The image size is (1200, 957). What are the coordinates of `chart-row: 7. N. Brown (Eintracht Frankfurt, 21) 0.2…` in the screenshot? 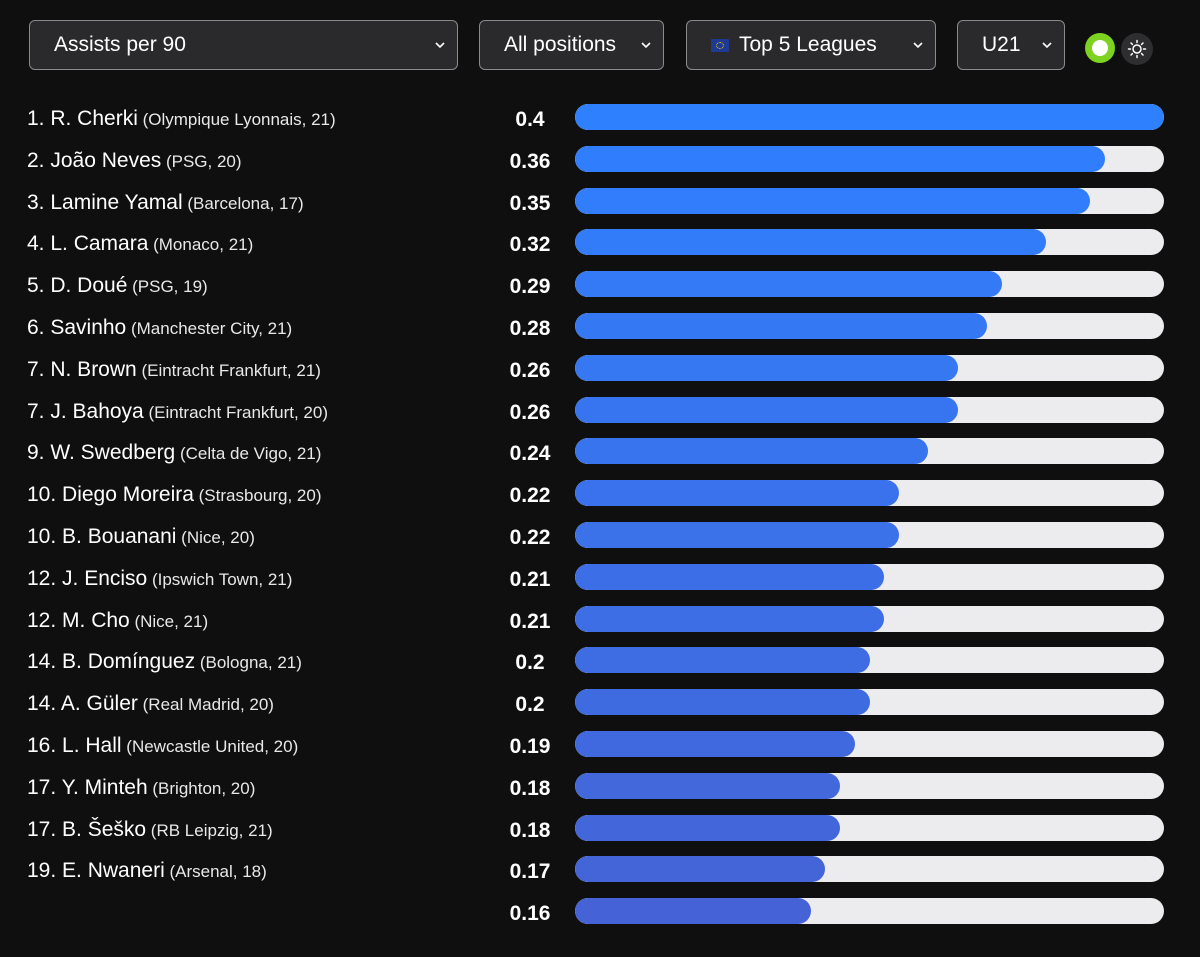 It's located at (600, 372).